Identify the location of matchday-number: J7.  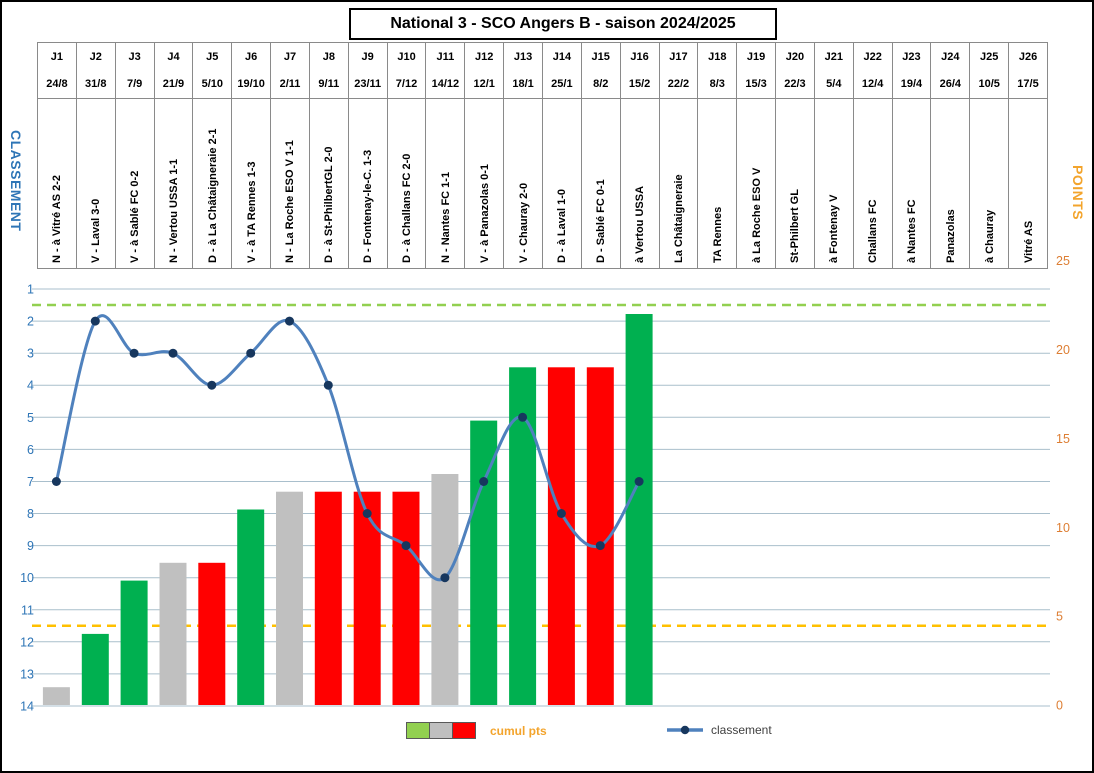
(290, 56).